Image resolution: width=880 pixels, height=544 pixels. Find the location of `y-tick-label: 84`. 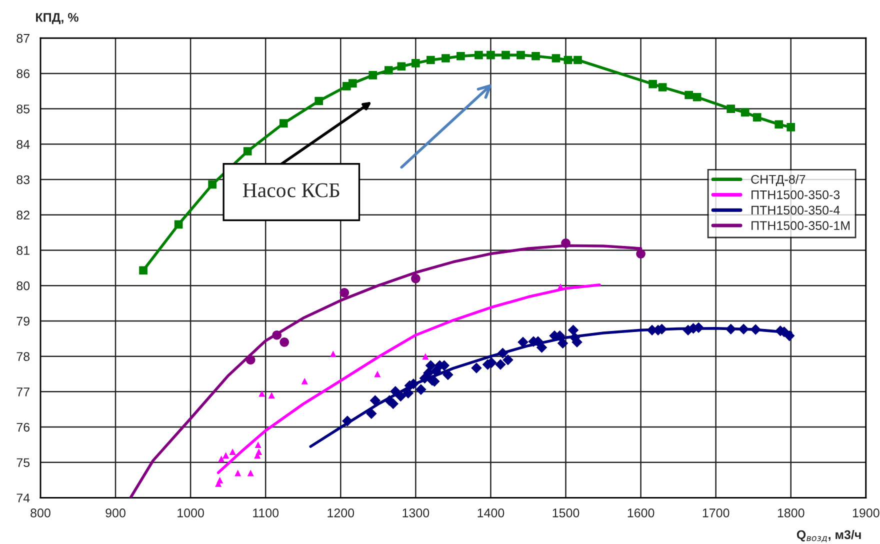

y-tick-label: 84 is located at coordinates (23, 144).